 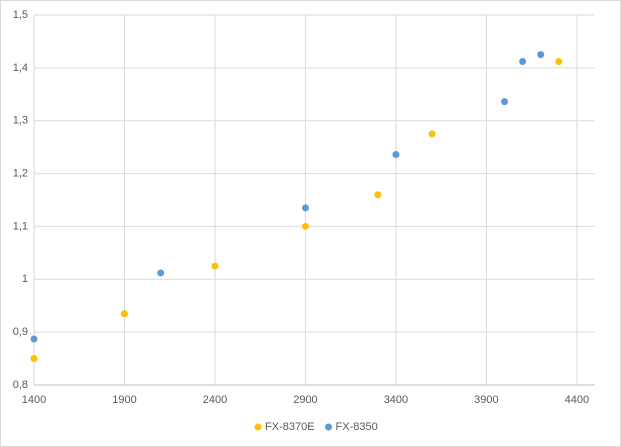 I want to click on y-tick-label: 1,1, so click(x=20, y=226).